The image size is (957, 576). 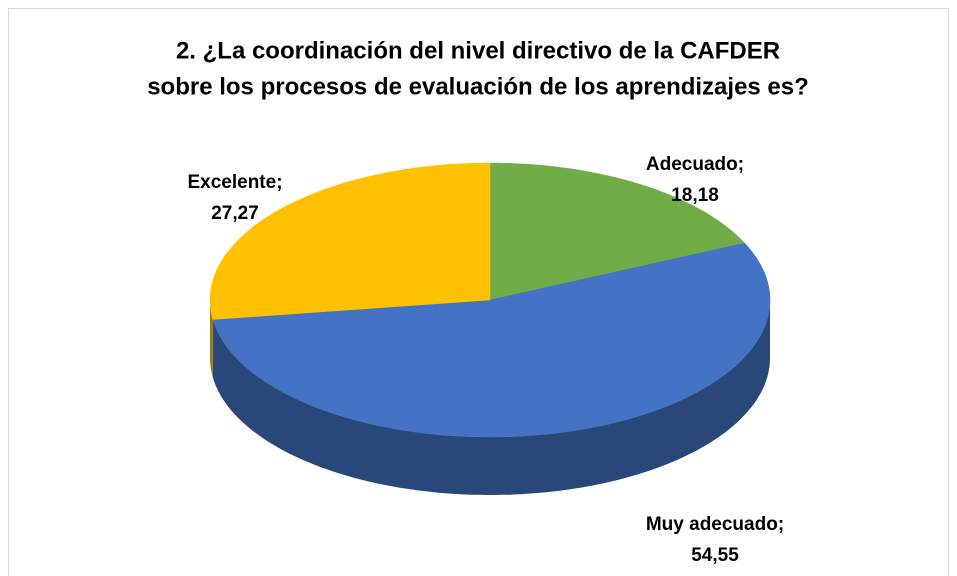 I want to click on data-label: Muy adecuado;, so click(x=715, y=524).